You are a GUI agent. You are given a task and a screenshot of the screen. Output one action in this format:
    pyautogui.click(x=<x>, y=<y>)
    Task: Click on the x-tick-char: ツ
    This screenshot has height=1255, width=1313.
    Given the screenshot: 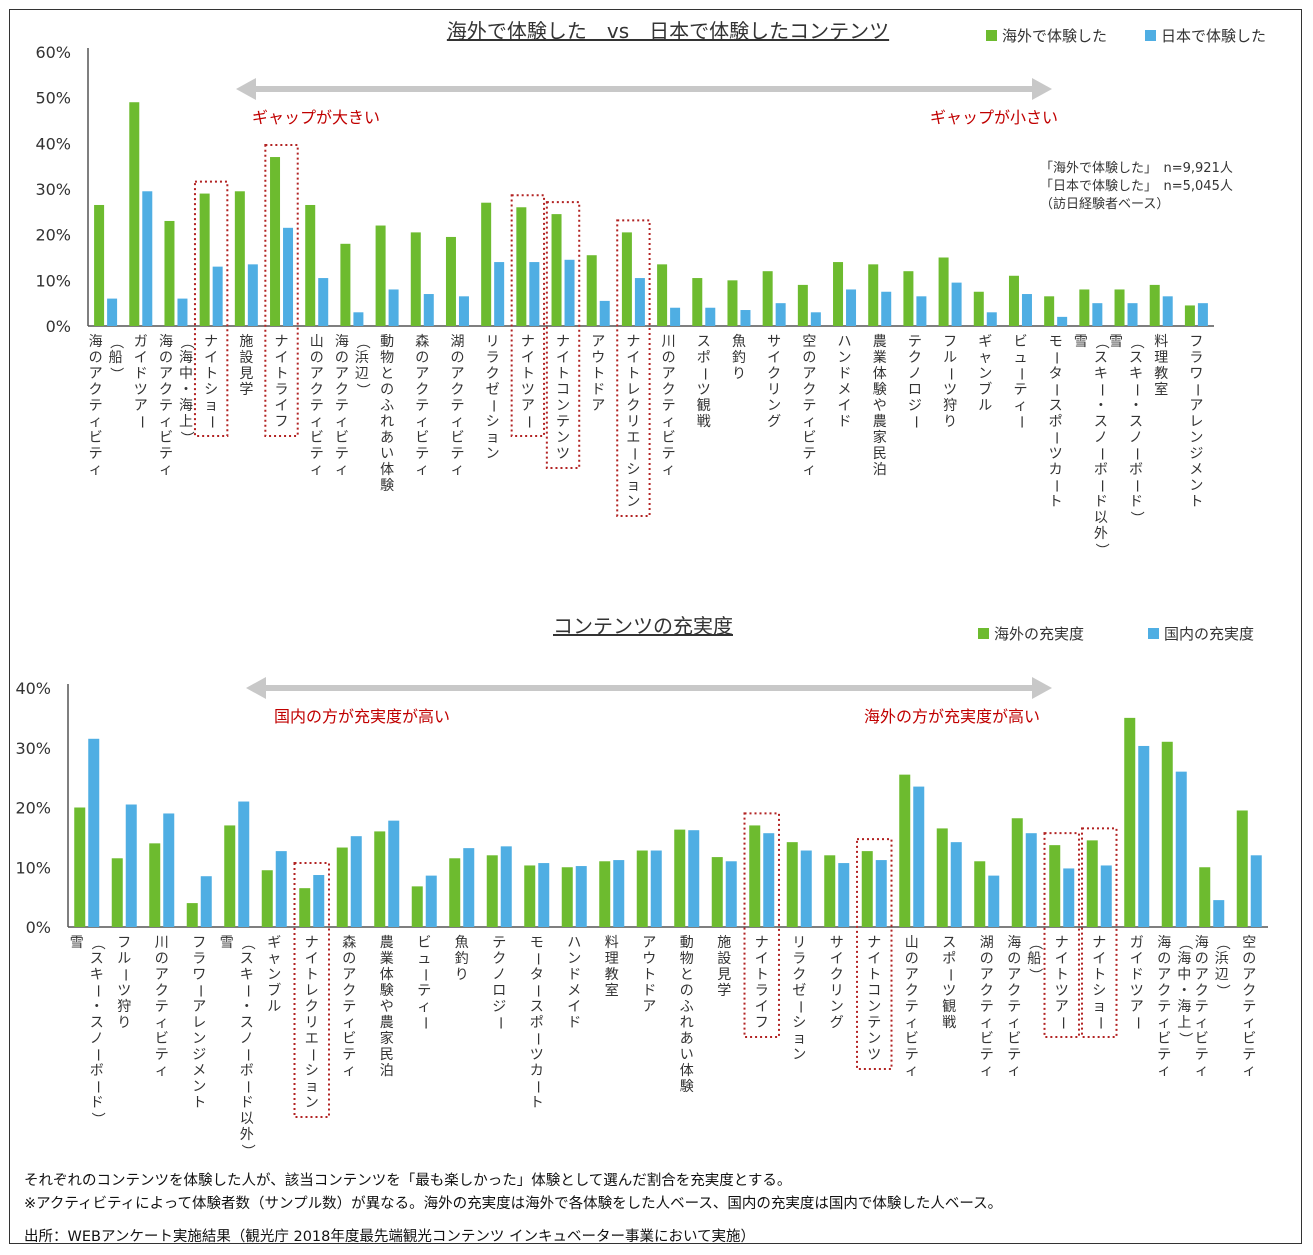 What is the action you would take?
    pyautogui.click(x=1062, y=991)
    